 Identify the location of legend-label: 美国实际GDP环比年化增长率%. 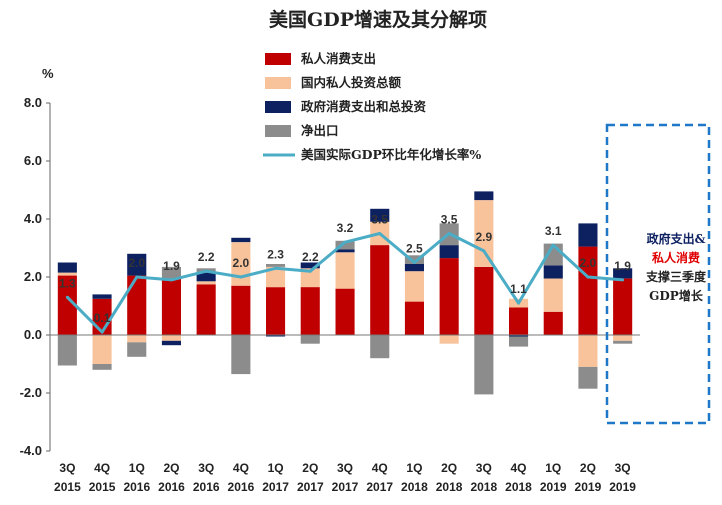
(391, 154).